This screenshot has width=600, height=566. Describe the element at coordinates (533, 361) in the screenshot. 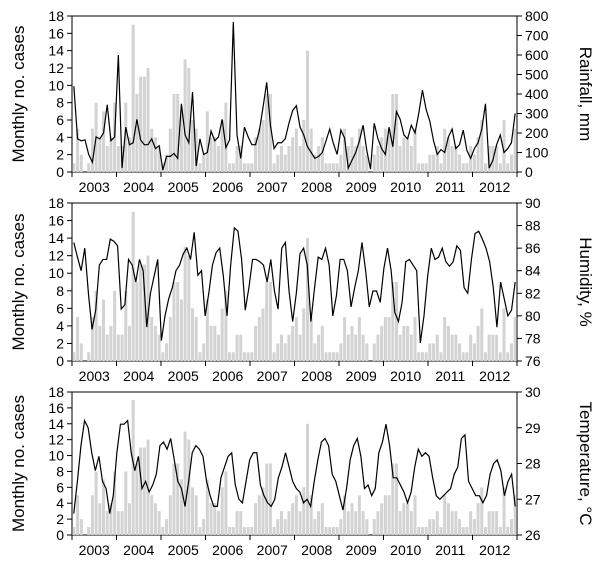

I see `right-tick-label: 76` at that location.